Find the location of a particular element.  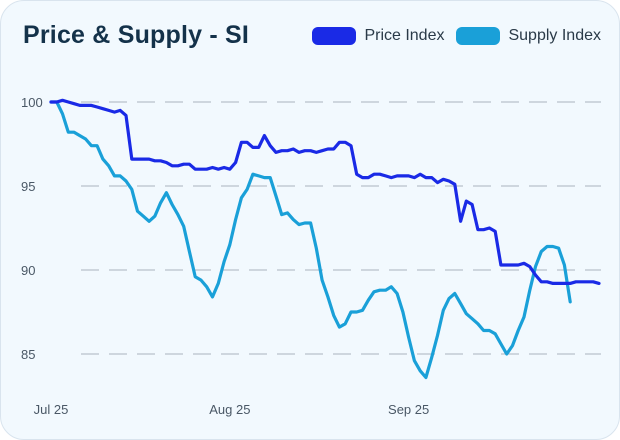

y-tick-label: 85 is located at coordinates (28, 354).